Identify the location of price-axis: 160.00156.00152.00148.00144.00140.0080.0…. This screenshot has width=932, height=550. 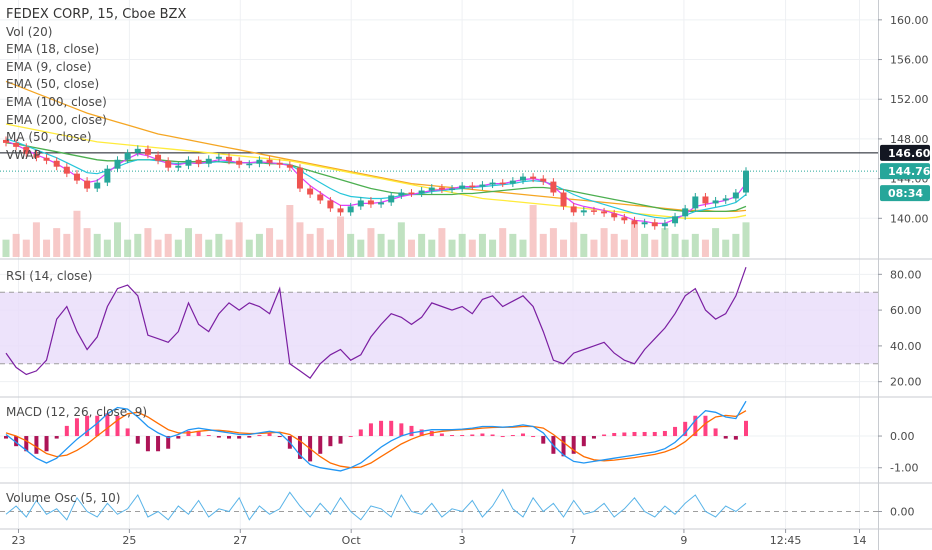
(904, 266).